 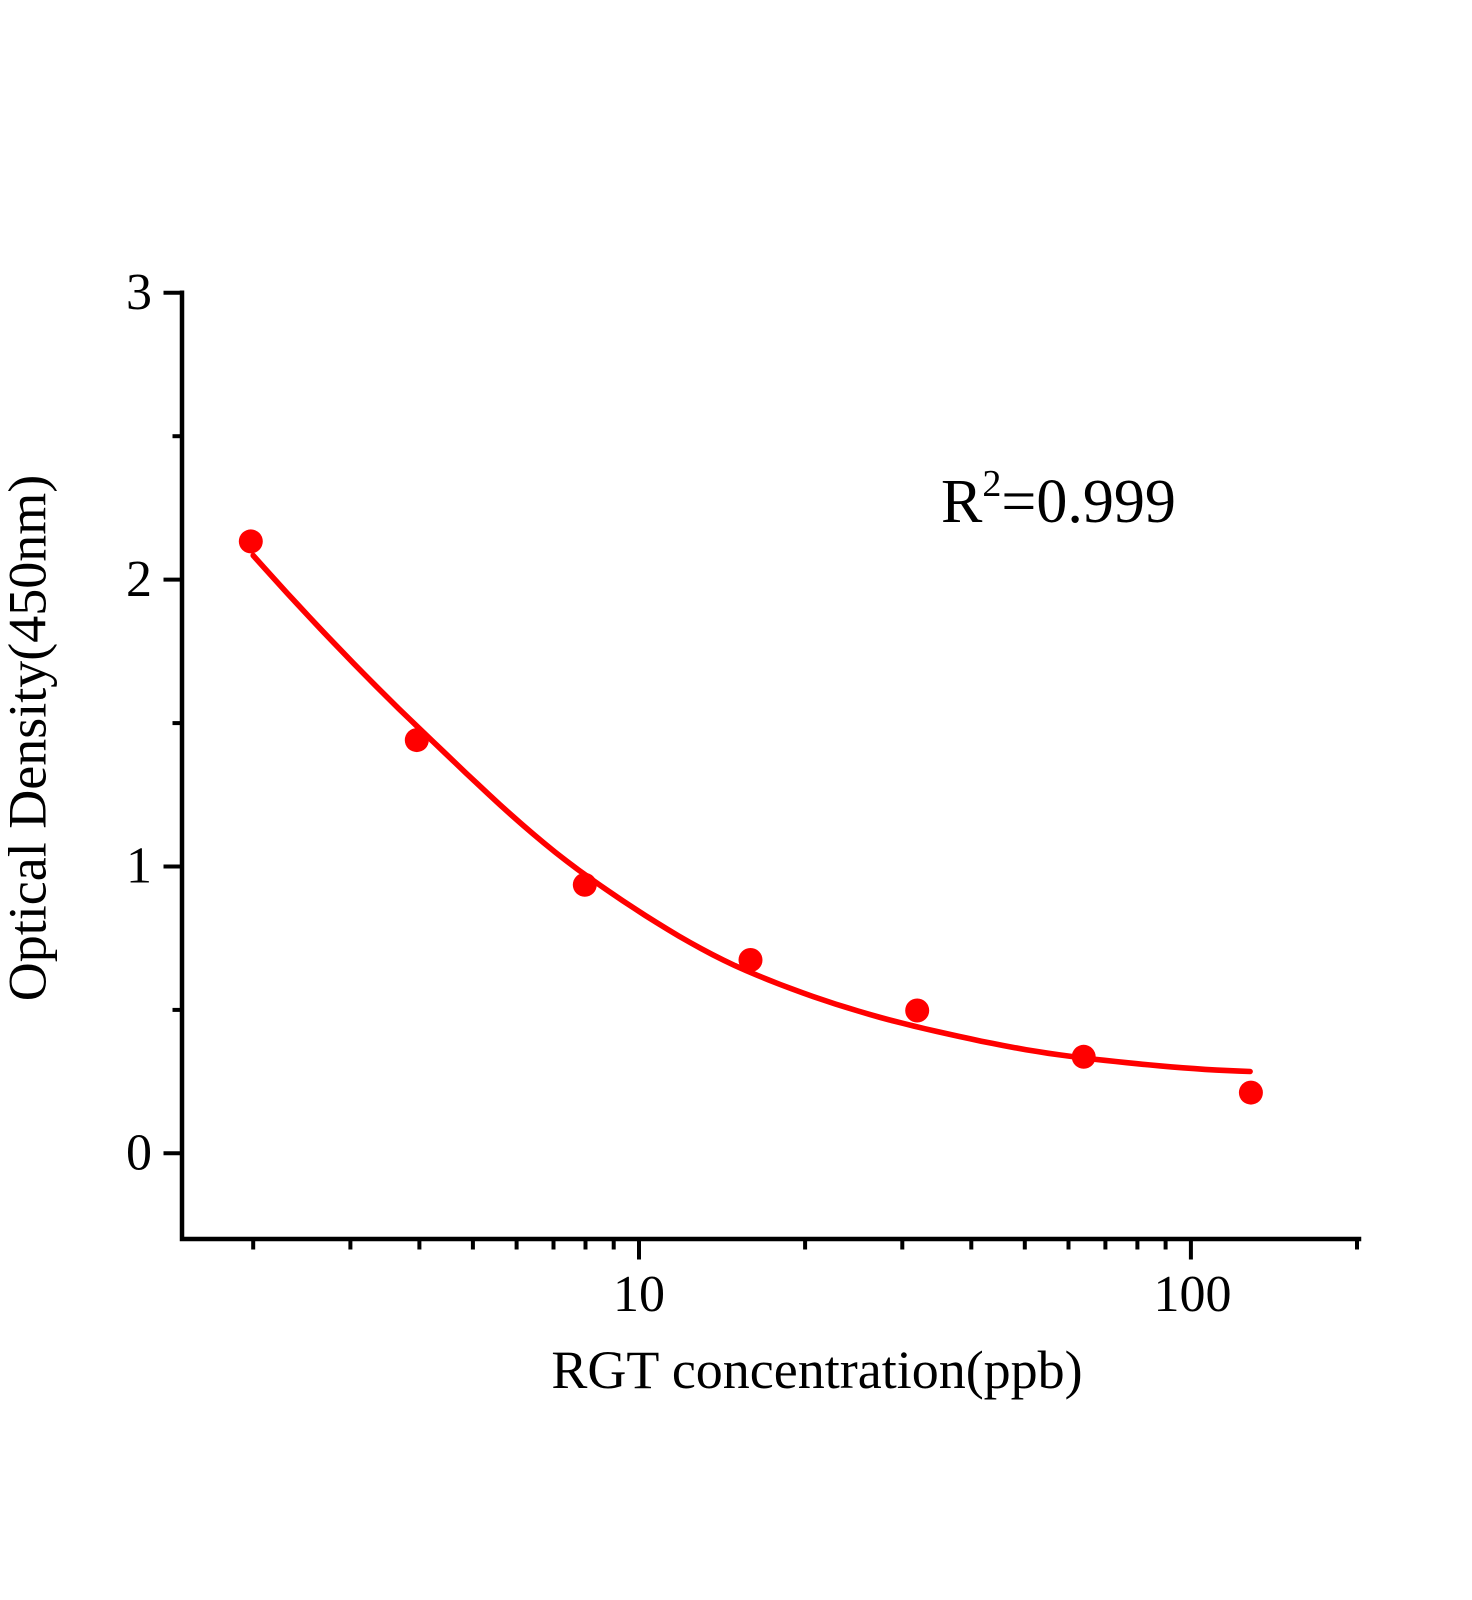 What do you see at coordinates (1193, 1294) in the screenshot?
I see `svg-text: 100` at bounding box center [1193, 1294].